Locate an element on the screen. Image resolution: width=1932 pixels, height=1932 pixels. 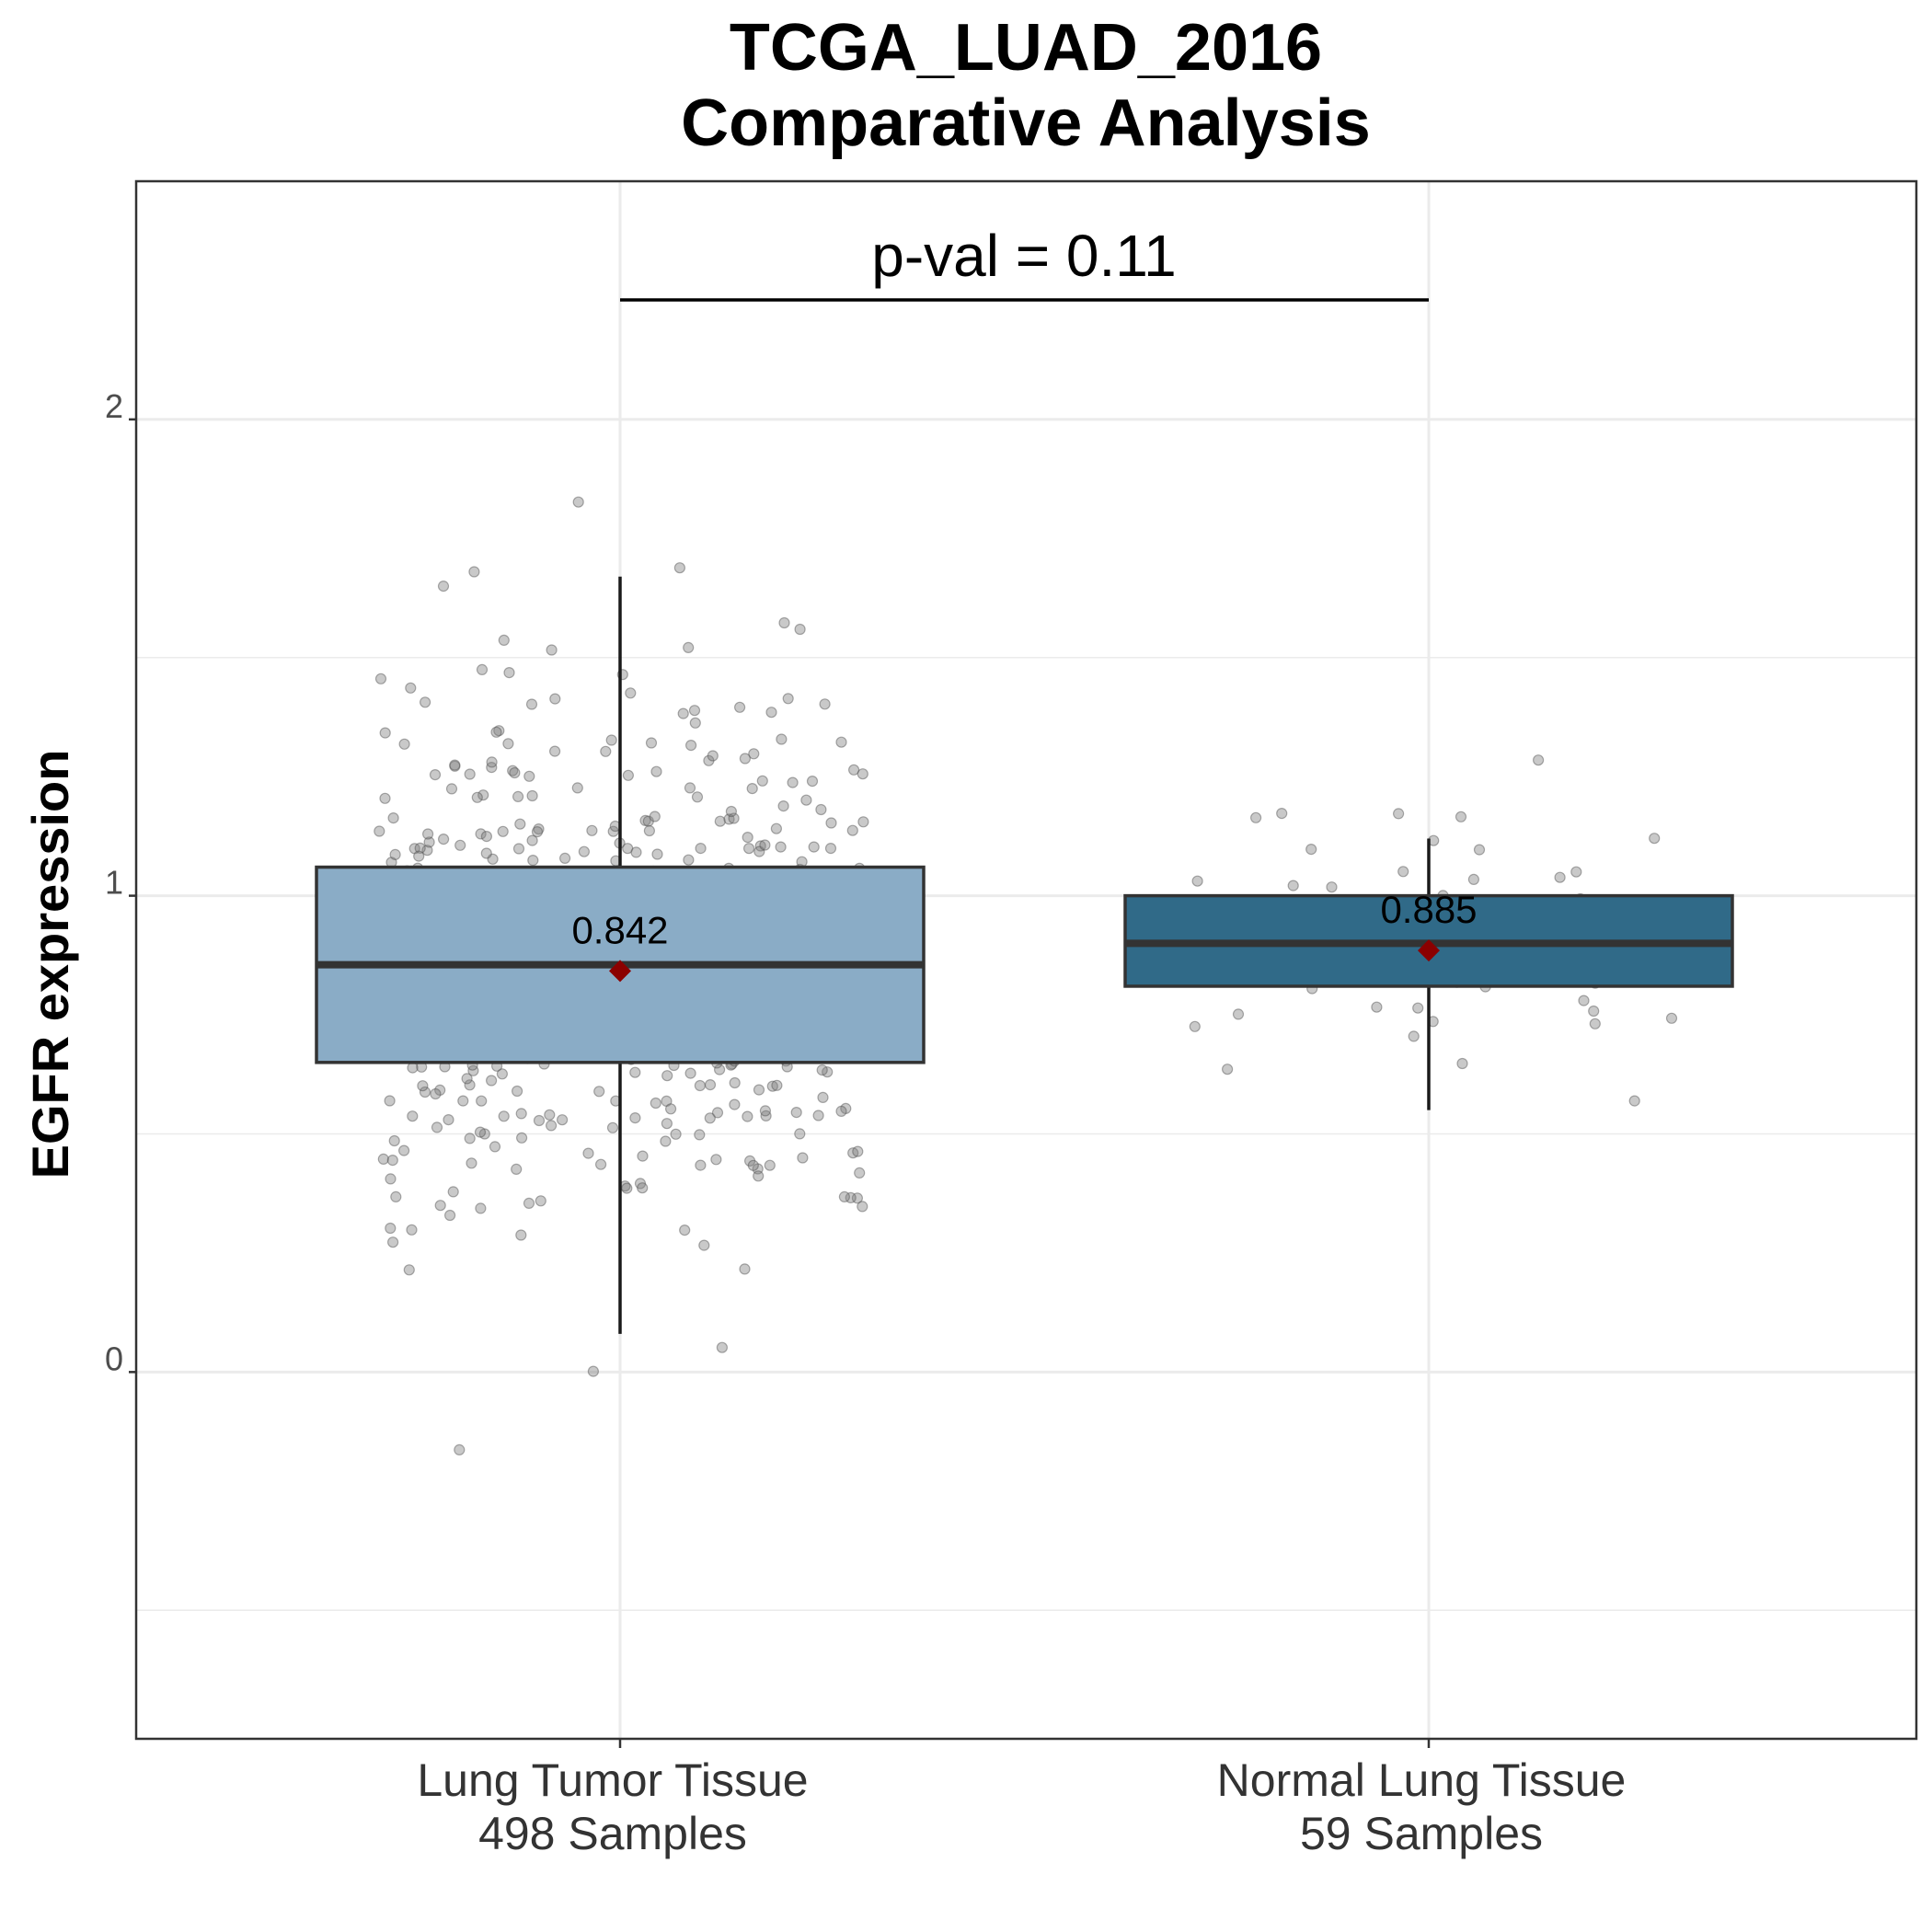
chart-title-line-1: TCGA_LUAD_2016 is located at coordinates (1026, 48).